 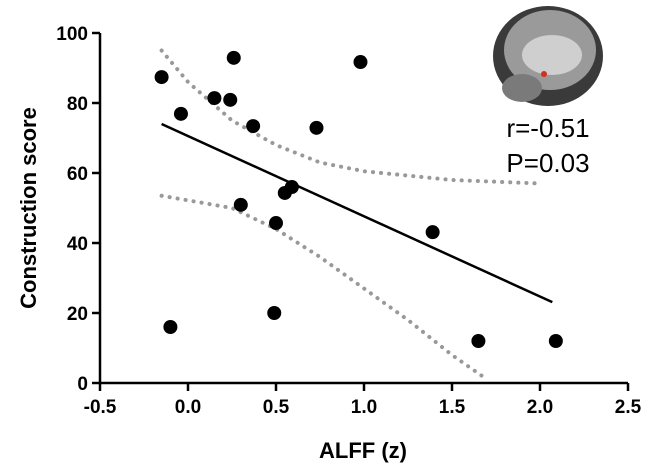 I want to click on brain-inset, so click(x=547, y=55).